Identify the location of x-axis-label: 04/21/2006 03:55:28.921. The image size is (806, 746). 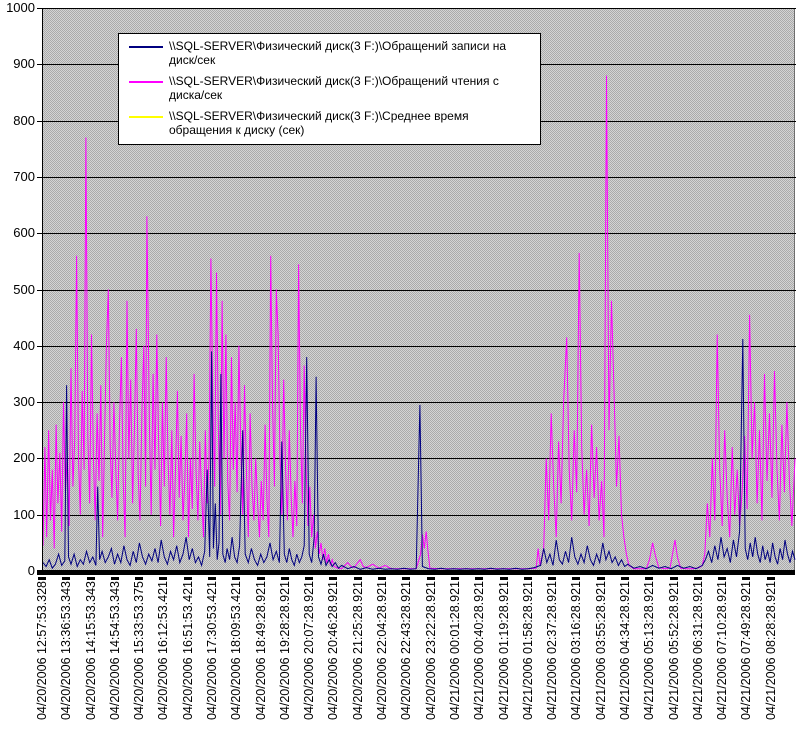
(601, 651).